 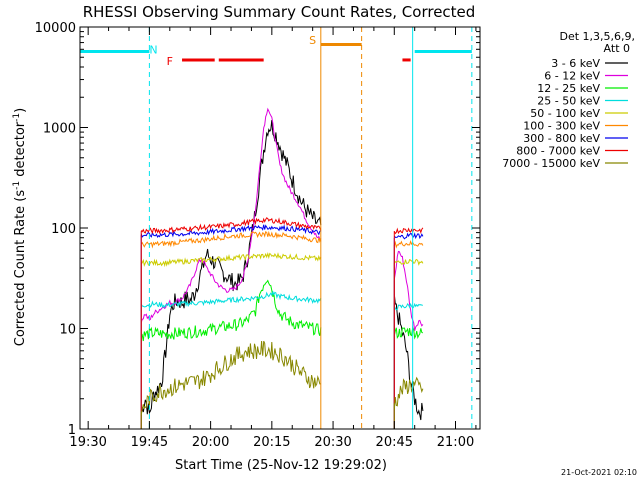 What do you see at coordinates (561, 138) in the screenshot?
I see `legend-label: 300 - 800 keV` at bounding box center [561, 138].